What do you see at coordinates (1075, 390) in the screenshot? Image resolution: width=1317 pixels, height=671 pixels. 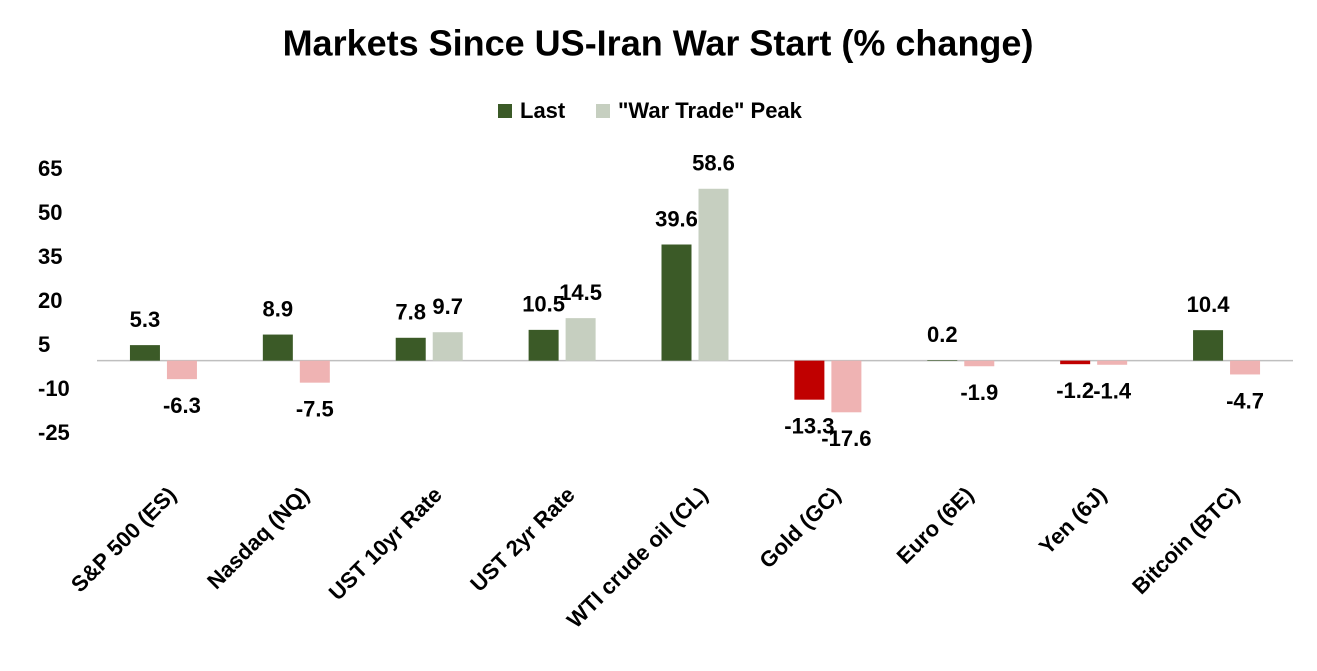 I see `value-label: -1.2` at bounding box center [1075, 390].